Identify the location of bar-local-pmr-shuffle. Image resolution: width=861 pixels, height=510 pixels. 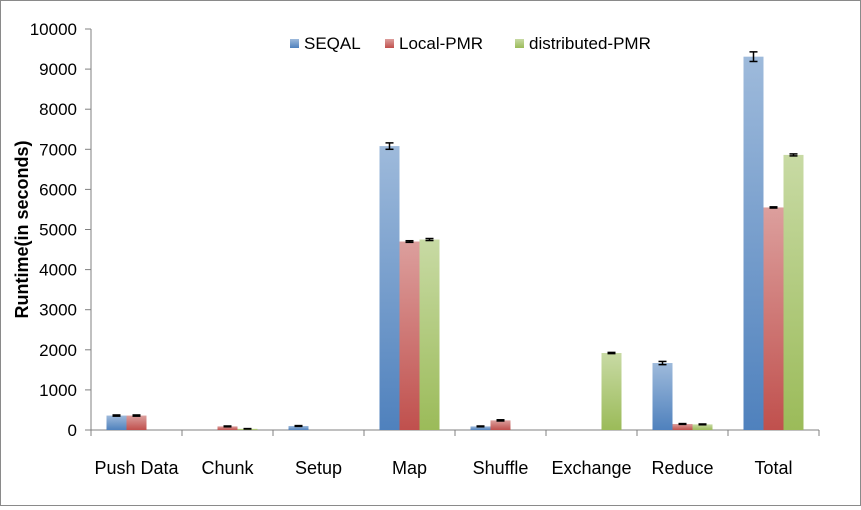
(501, 425).